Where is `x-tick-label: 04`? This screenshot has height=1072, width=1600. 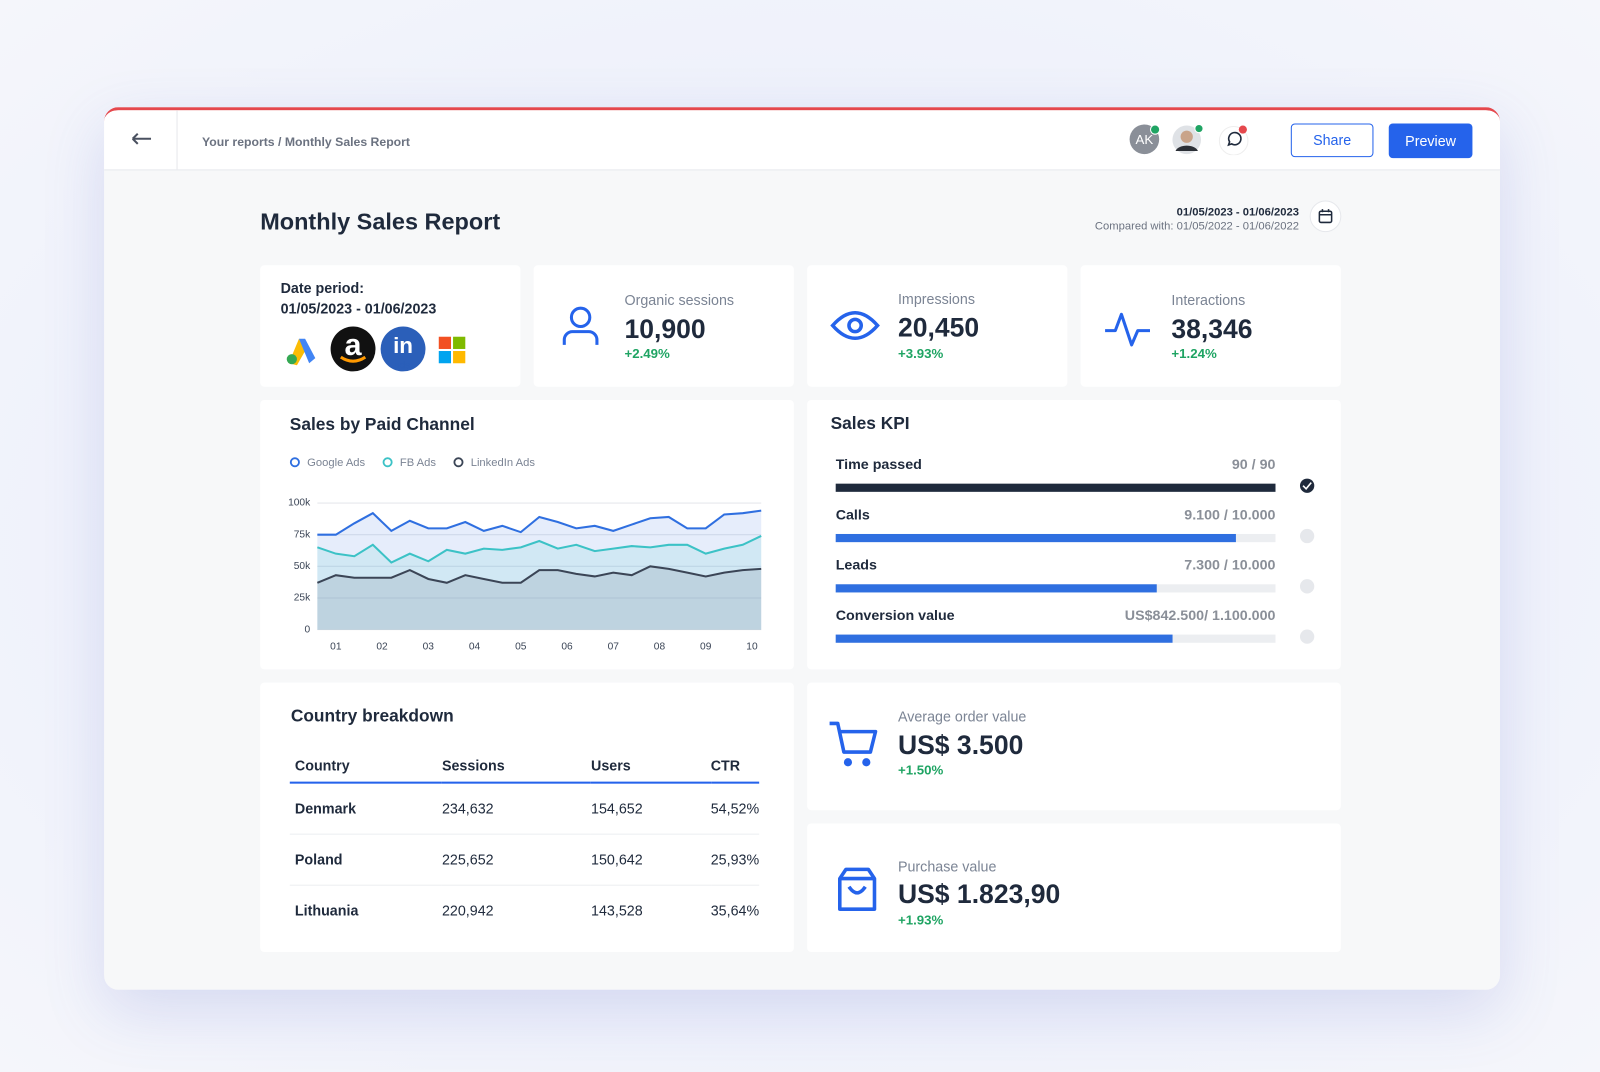
x-tick-label: 04 is located at coordinates (475, 647).